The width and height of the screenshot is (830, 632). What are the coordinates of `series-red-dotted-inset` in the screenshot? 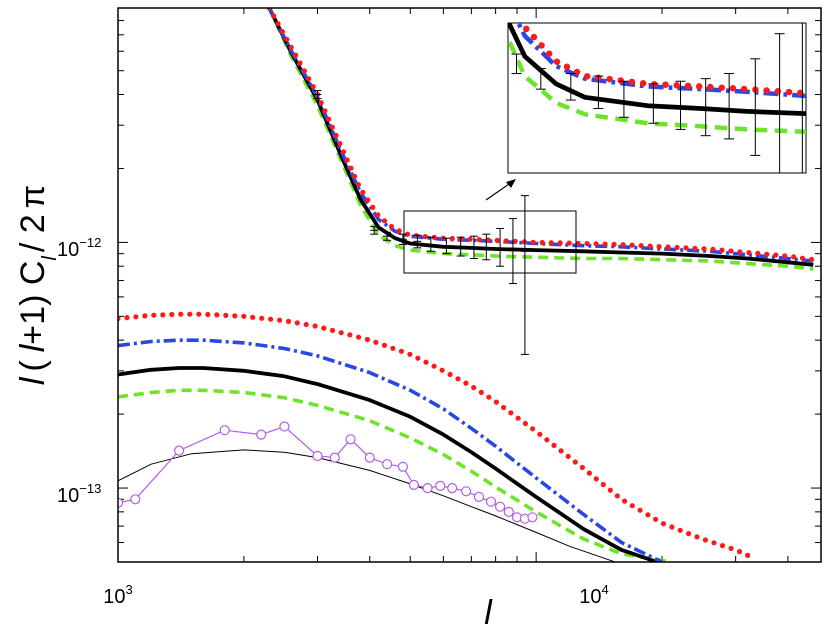 It's located at (663, 61).